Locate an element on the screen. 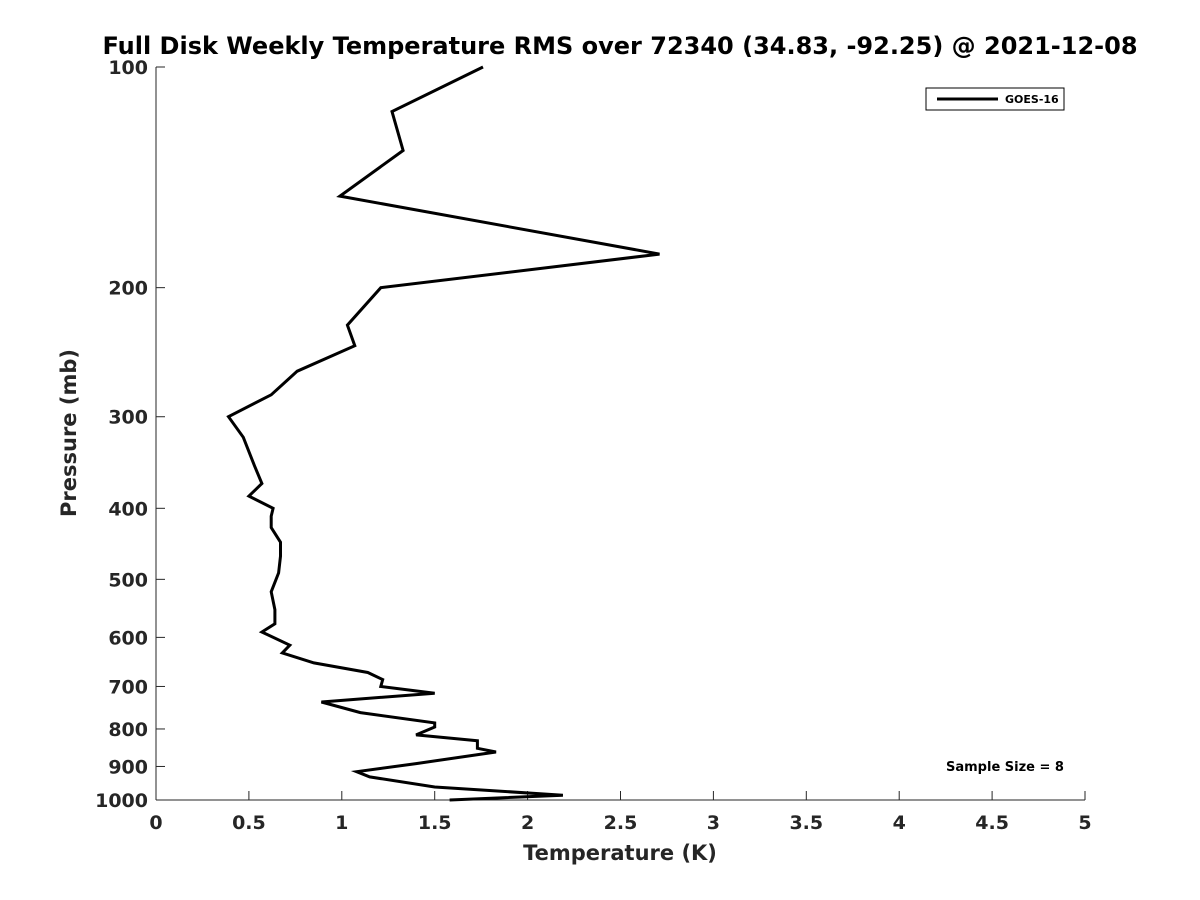 The height and width of the screenshot is (900, 1200). legend-series-label: GOES-16 is located at coordinates (1032, 99).